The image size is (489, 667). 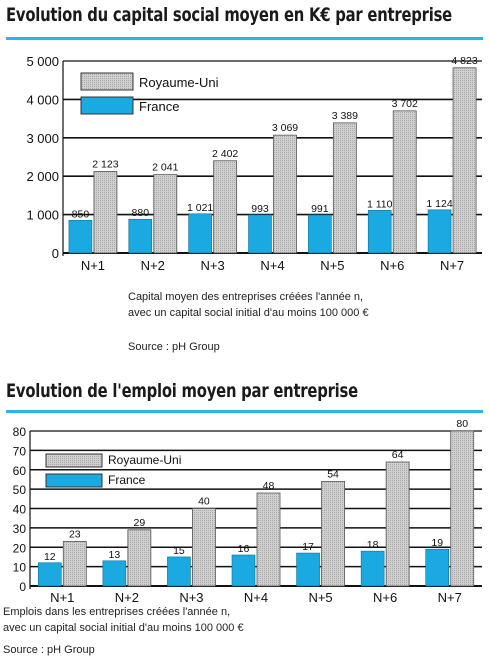 I want to click on chart2-value-label-royaume-uni: 54, so click(x=333, y=474).